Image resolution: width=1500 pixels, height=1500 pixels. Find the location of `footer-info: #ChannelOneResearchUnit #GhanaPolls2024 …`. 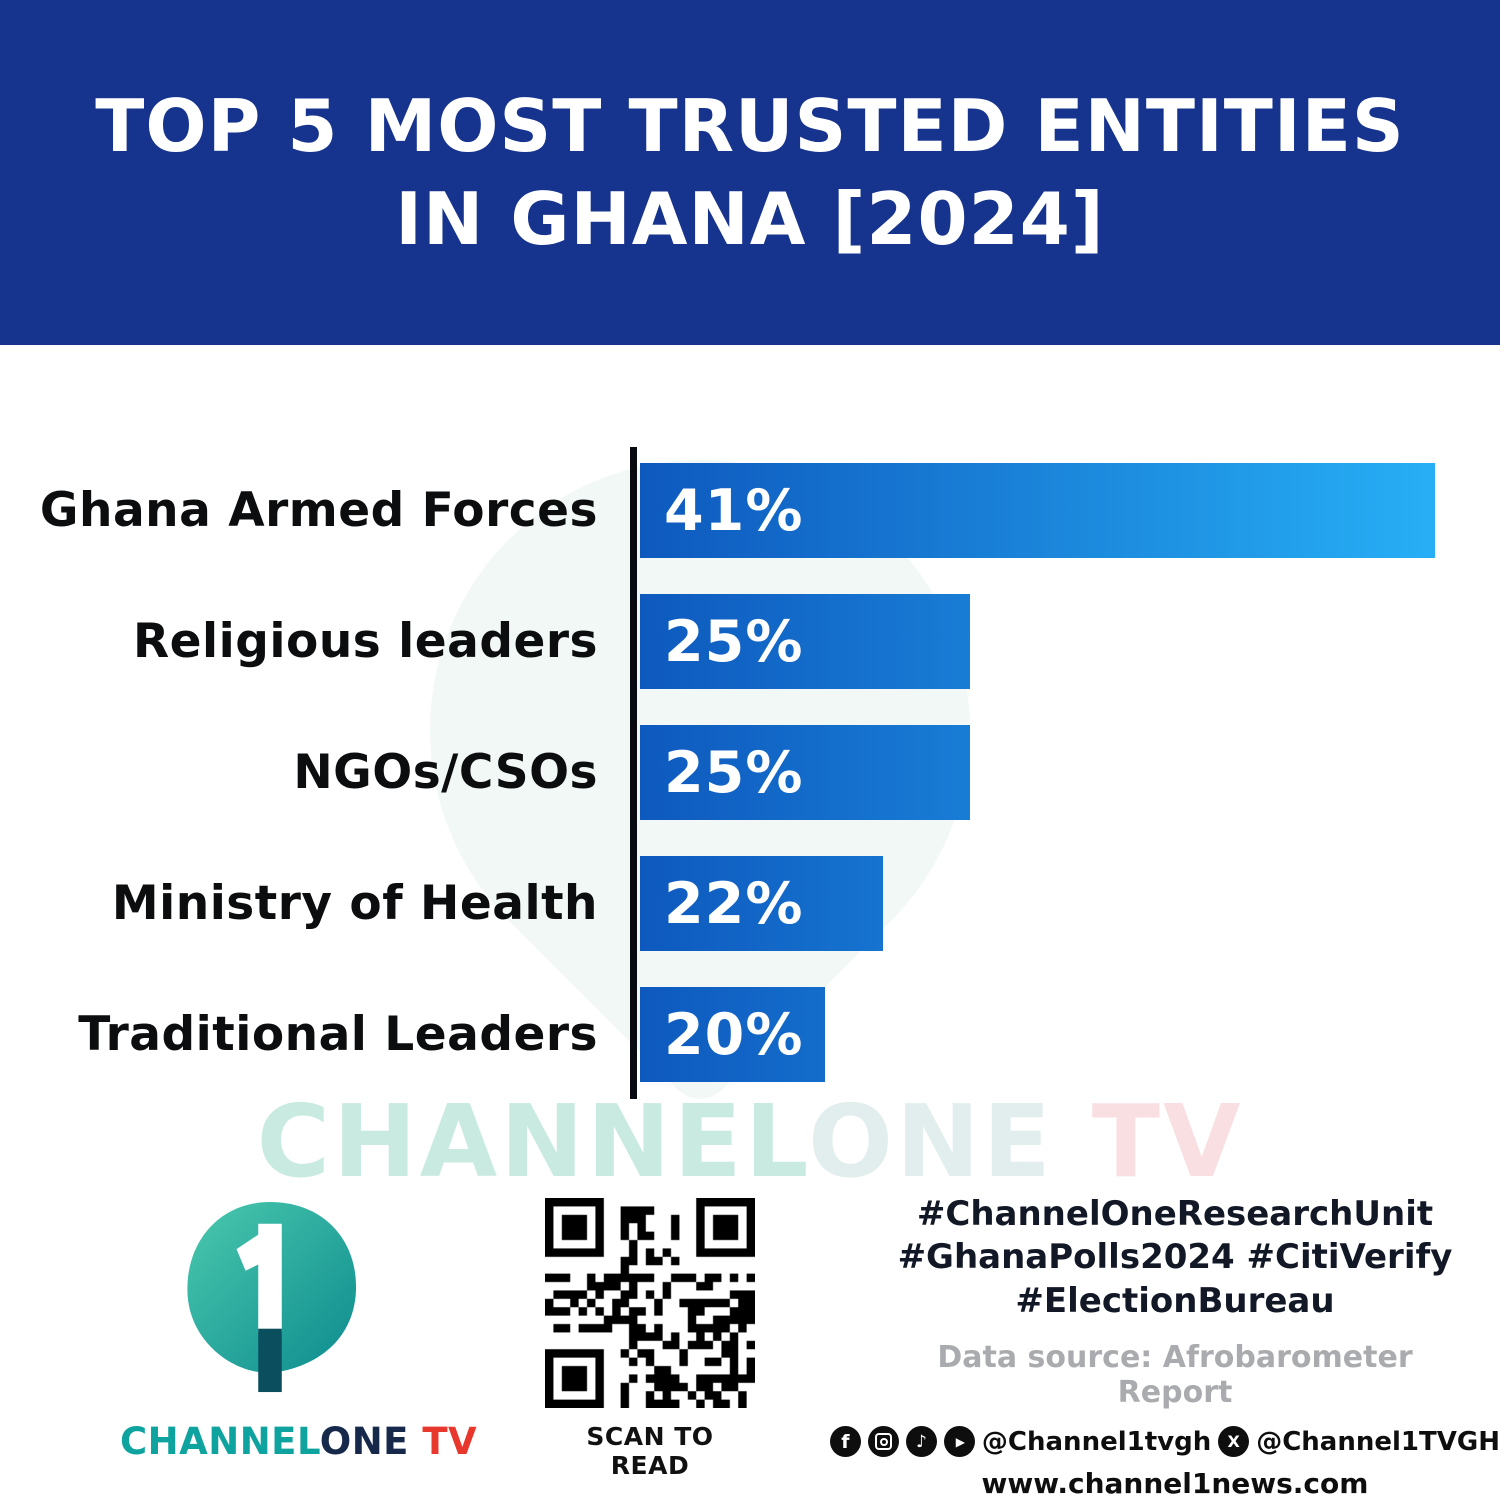

footer-info: #ChannelOneResearchUnit #GhanaPolls2024 … is located at coordinates (1164, 1347).